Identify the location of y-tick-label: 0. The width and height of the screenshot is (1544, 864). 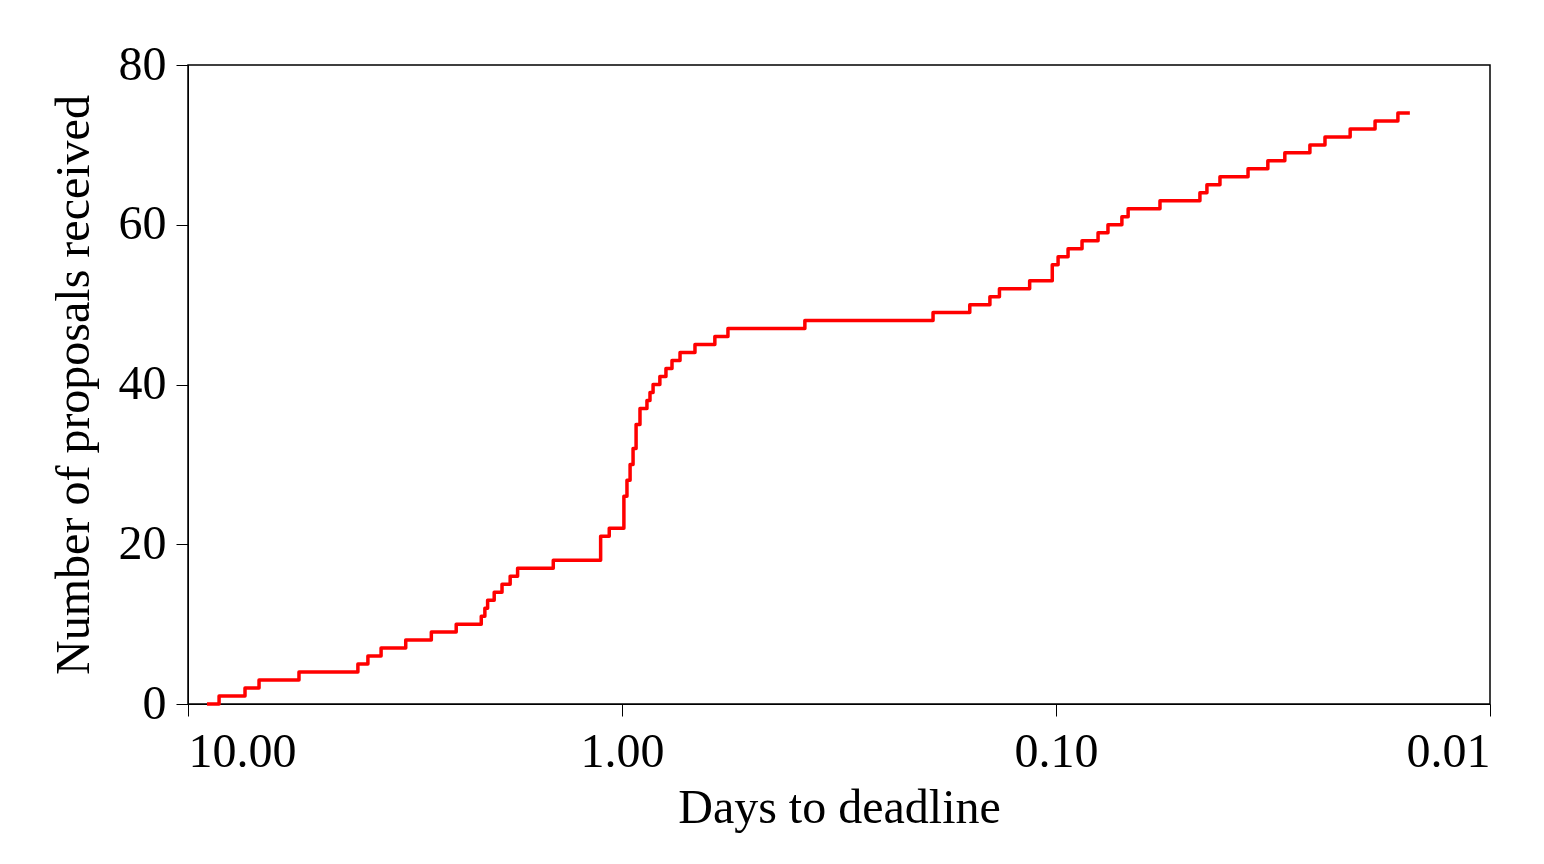
(154, 702).